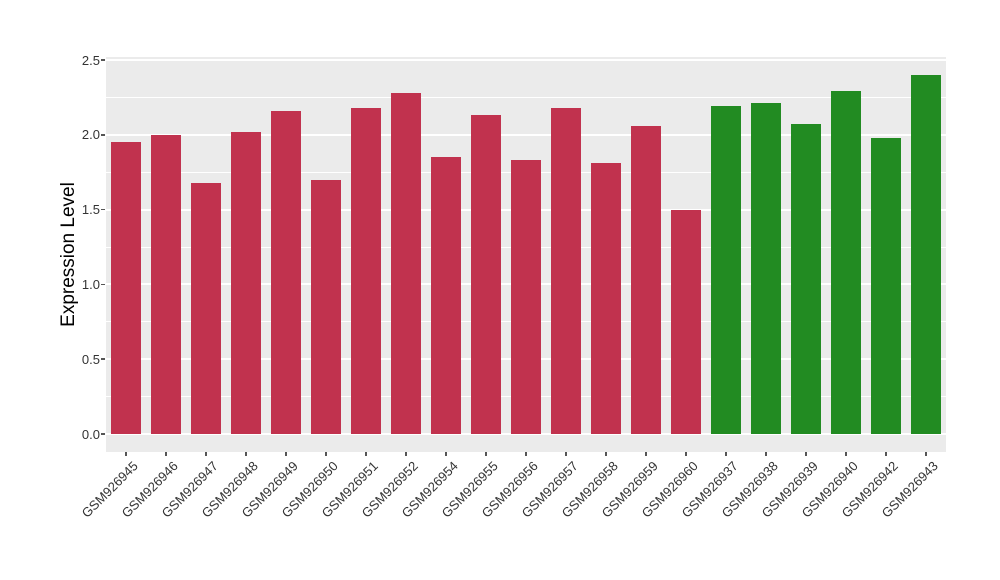 Image resolution: width=1000 pixels, height=580 pixels. I want to click on gridline-minor, so click(526, 97).